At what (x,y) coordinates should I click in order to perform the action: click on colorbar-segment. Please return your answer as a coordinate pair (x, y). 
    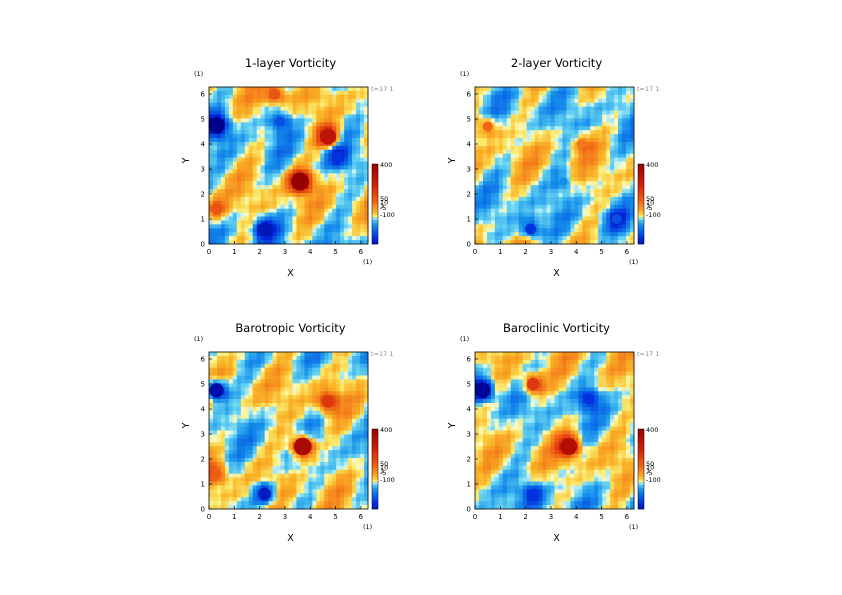
    Looking at the image, I should click on (641, 192).